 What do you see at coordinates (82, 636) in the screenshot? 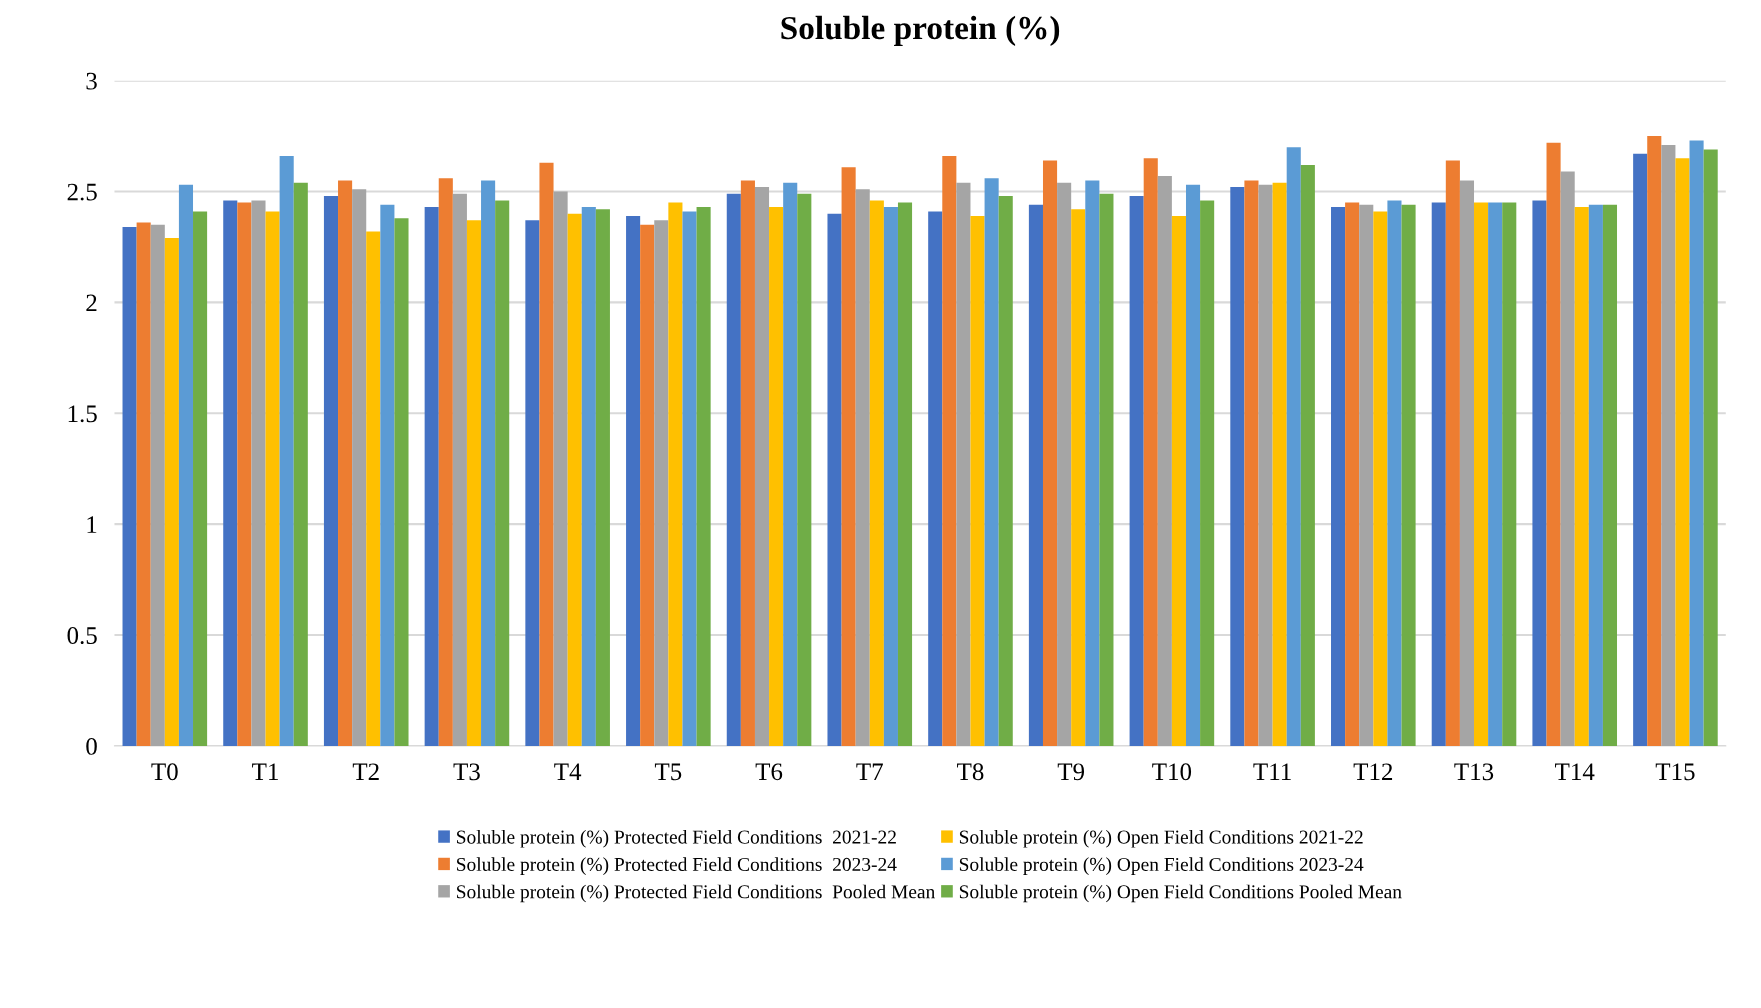
I see `y-tick-label: 0.5` at bounding box center [82, 636].